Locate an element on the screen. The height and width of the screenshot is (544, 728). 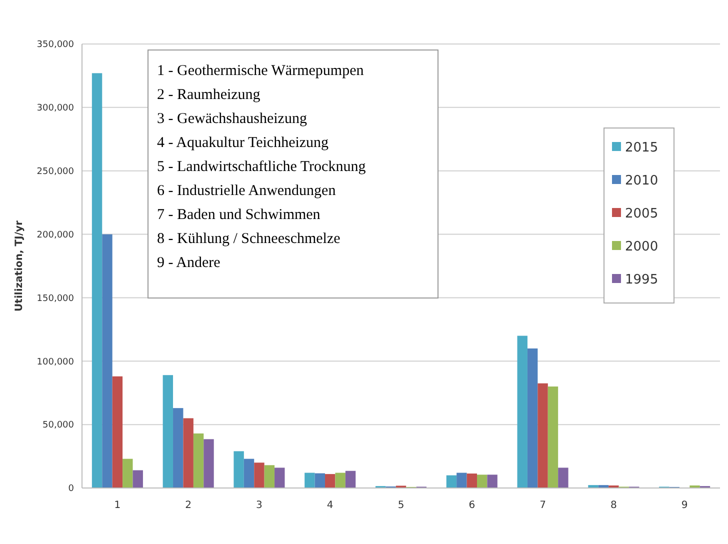
x-tick-label: 1 is located at coordinates (117, 505).